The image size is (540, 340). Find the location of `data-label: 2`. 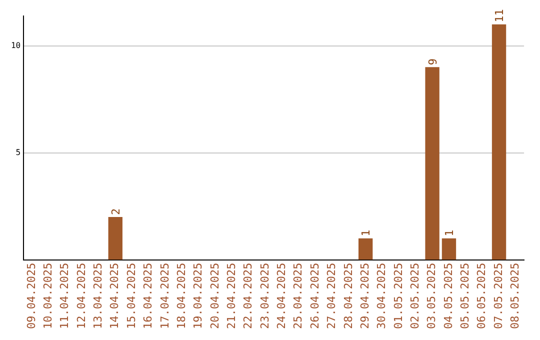

data-label: 2 is located at coordinates (115, 211).